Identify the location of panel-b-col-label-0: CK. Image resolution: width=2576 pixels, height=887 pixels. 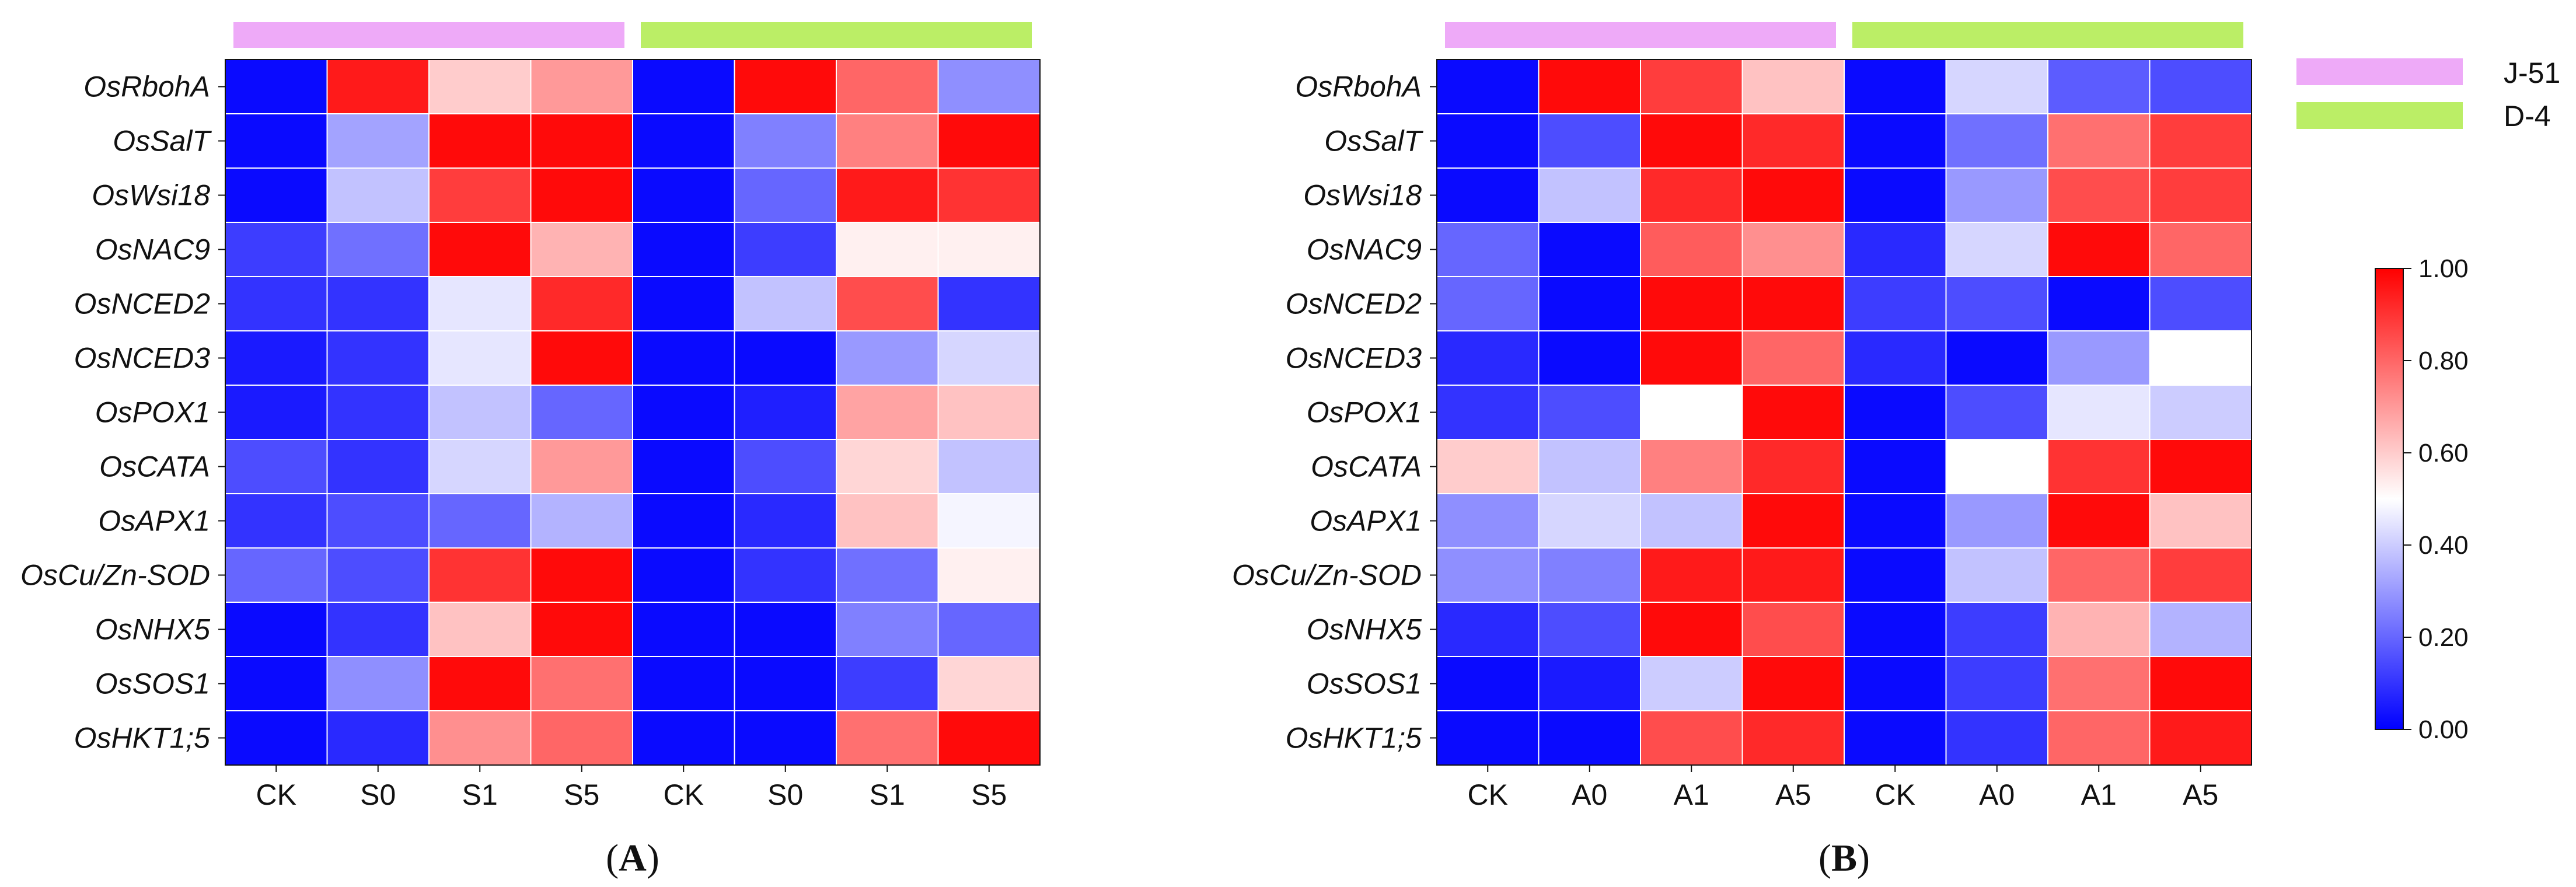
(1488, 794).